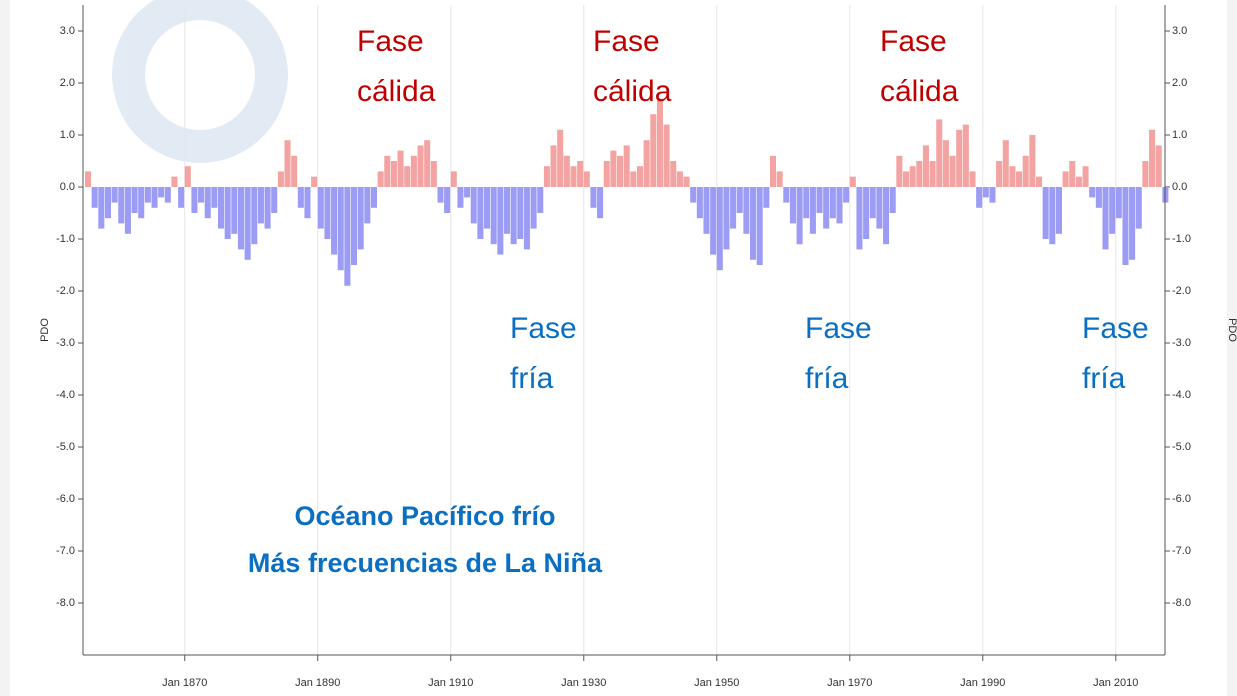  Describe the element at coordinates (1181, 291) in the screenshot. I see `y2-tick-label: -2.0` at that location.